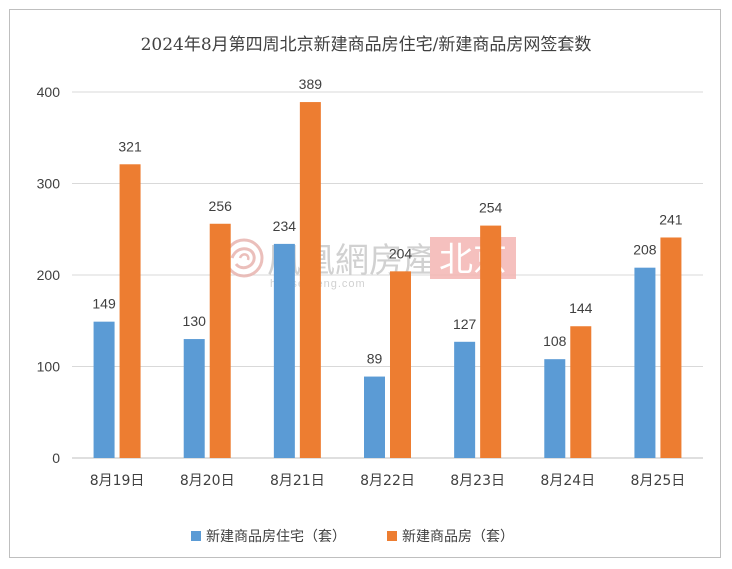 The width and height of the screenshot is (732, 569). Describe the element at coordinates (276, 537) in the screenshot. I see `legend-label: 新建商品房住宅（套）` at that location.